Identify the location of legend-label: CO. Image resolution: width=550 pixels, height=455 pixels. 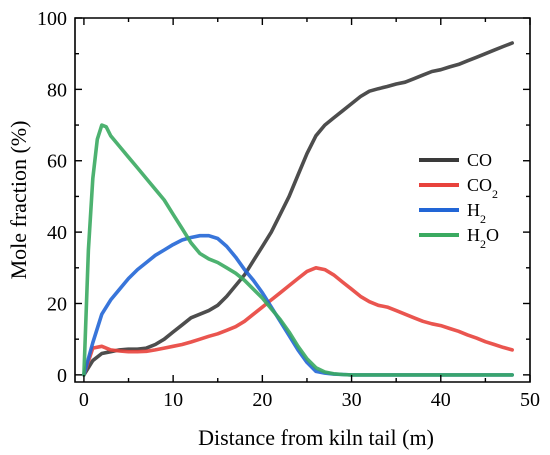
(479, 160).